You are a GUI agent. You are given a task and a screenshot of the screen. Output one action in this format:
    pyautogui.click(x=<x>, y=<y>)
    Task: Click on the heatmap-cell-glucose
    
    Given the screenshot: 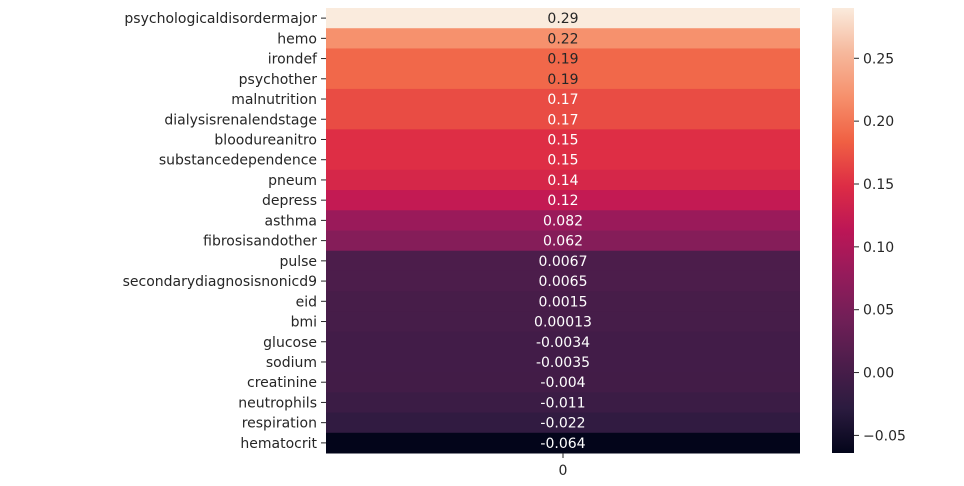 What is the action you would take?
    pyautogui.click(x=563, y=342)
    